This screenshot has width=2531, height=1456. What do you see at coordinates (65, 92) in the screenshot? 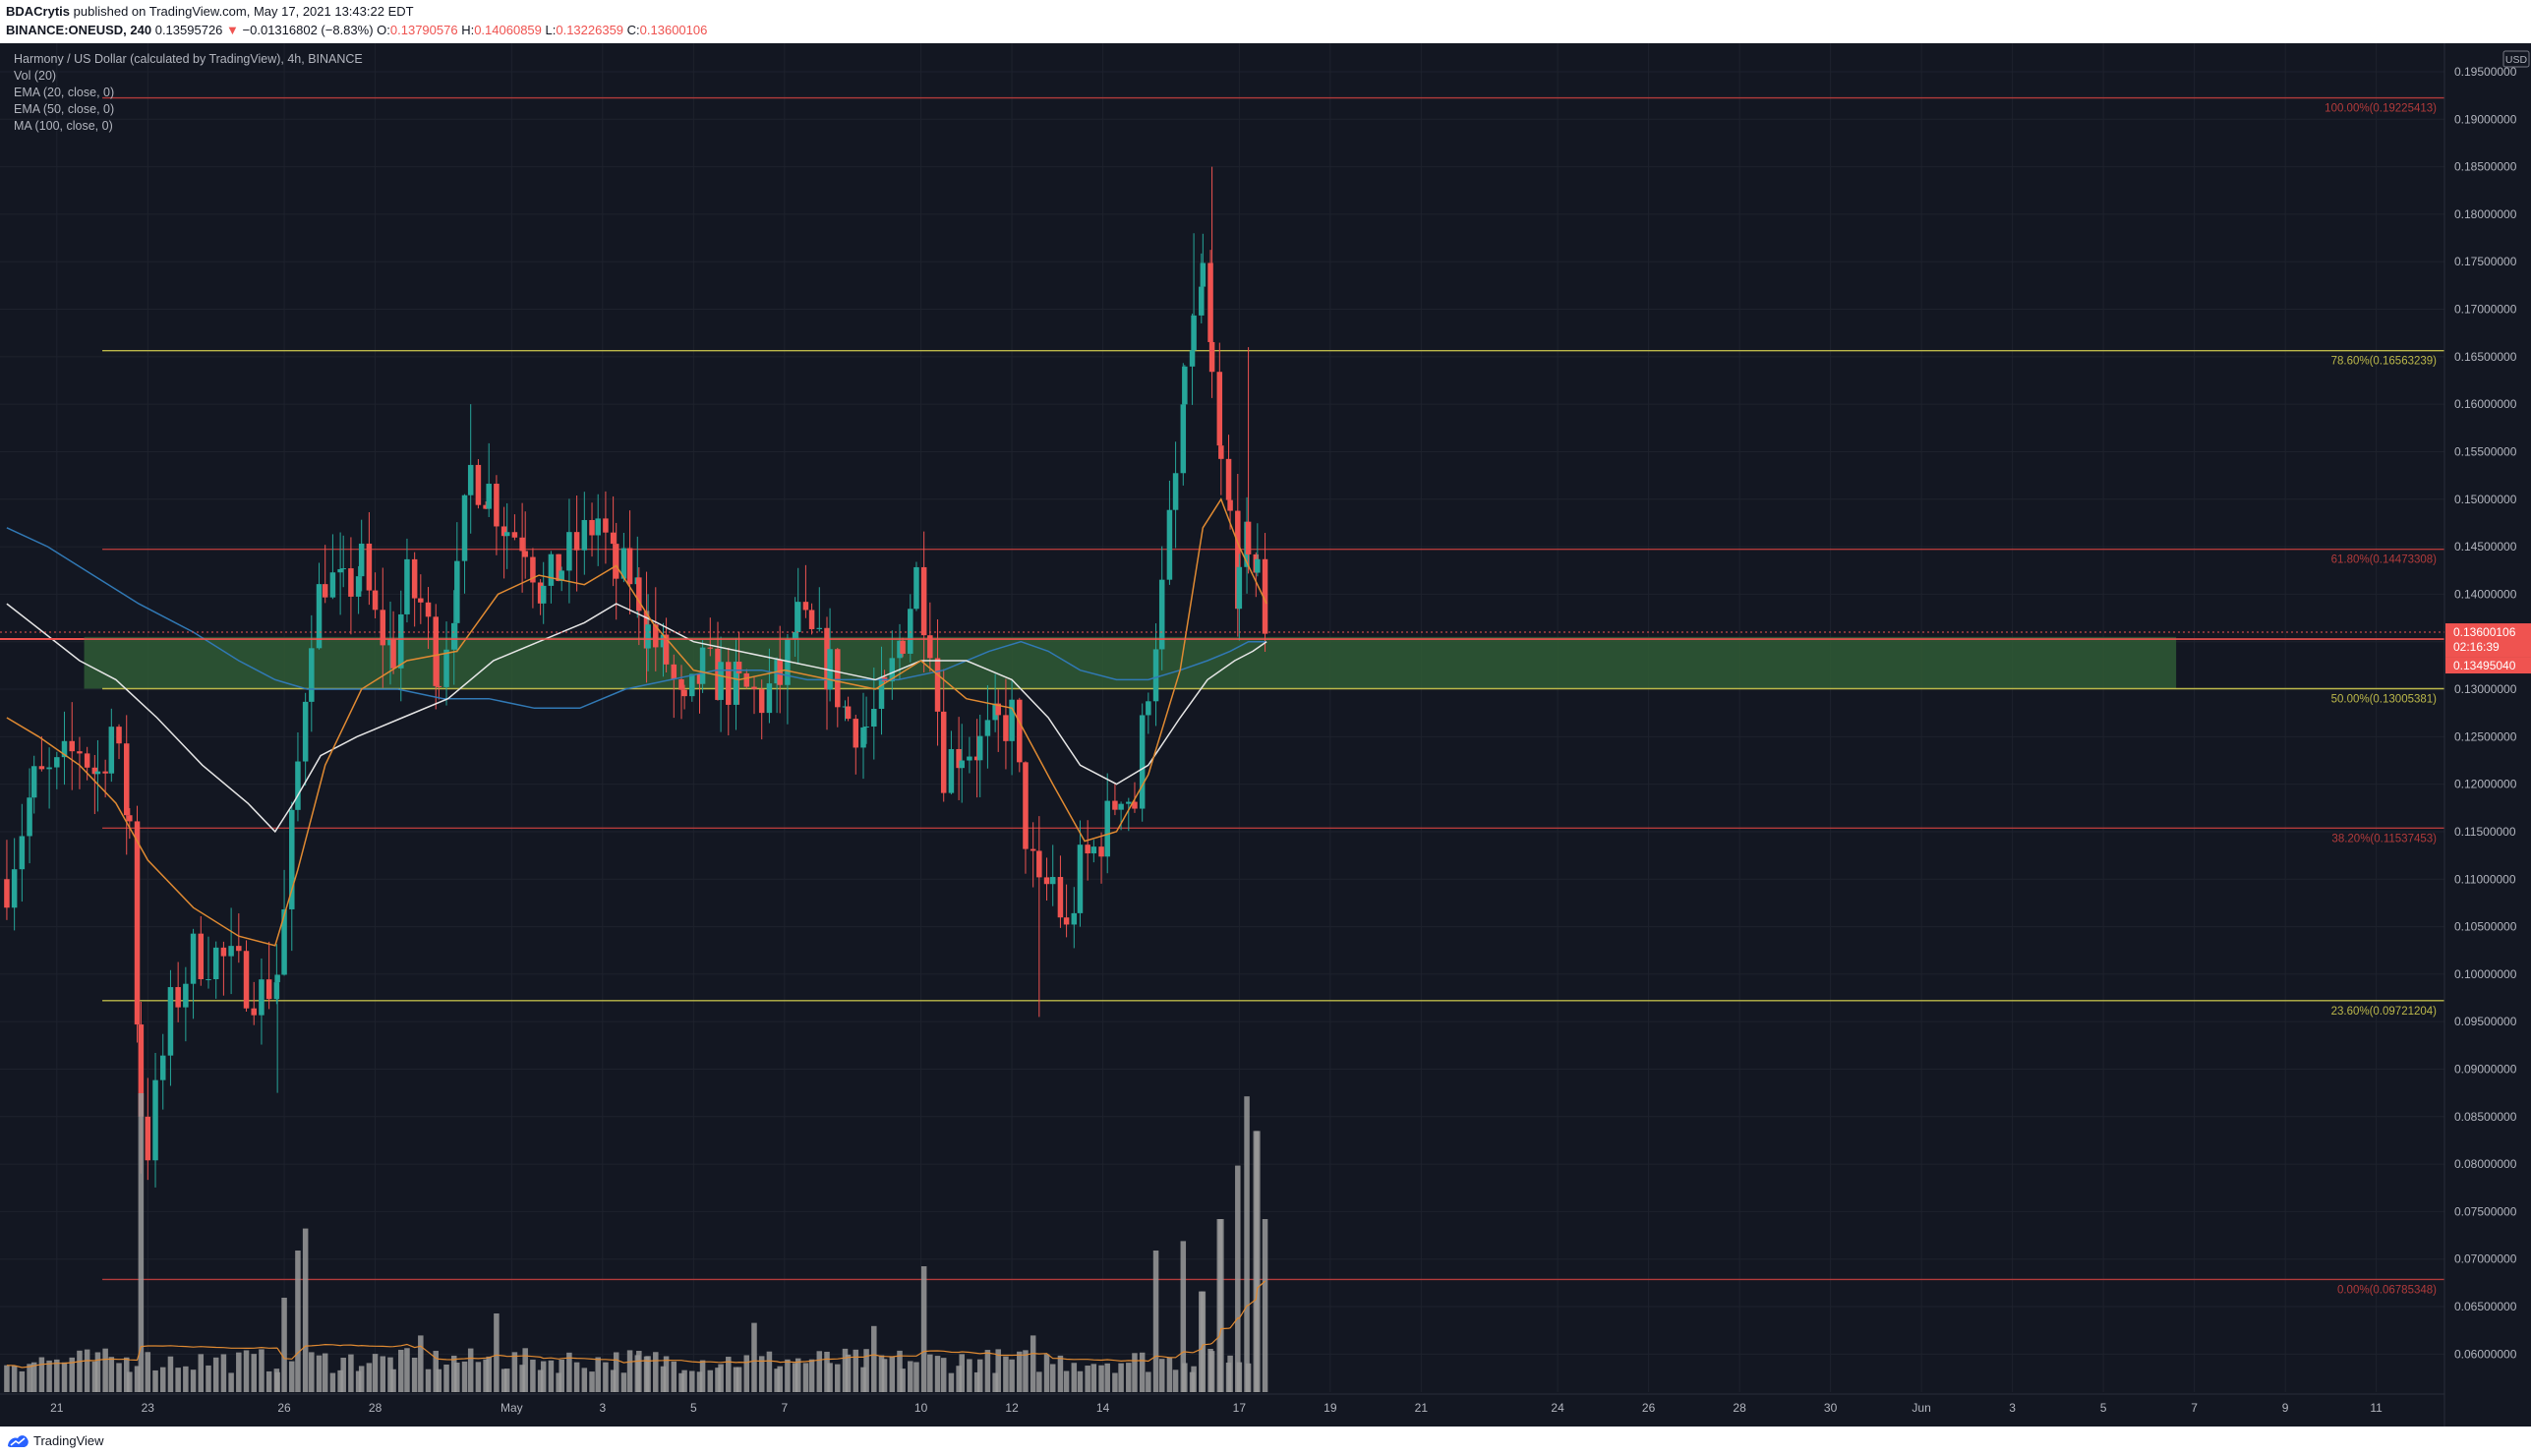
I see `legend-ema20: EMA (20, close, 0)` at bounding box center [65, 92].